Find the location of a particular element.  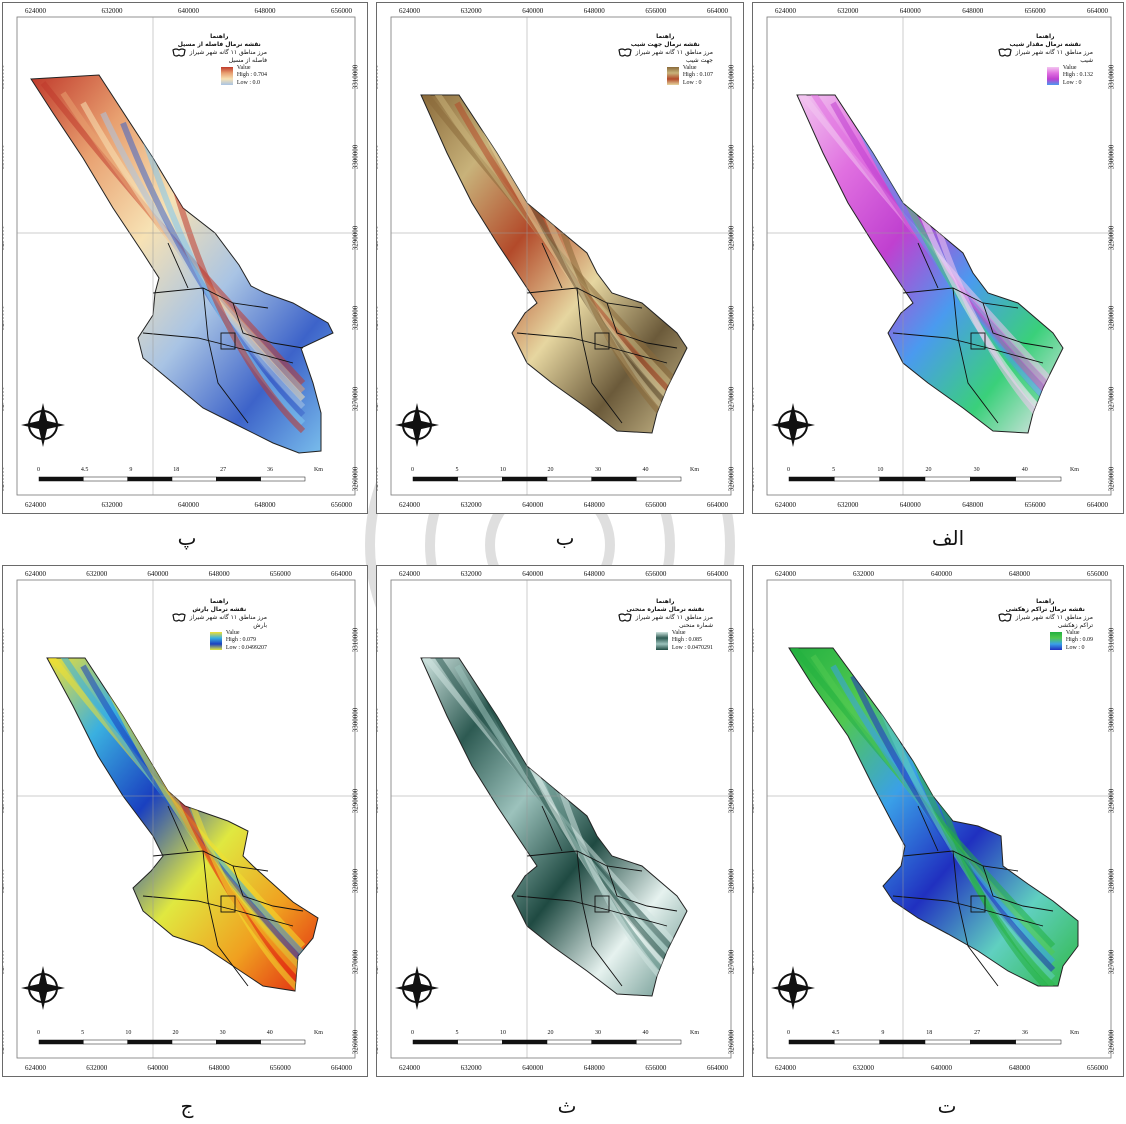

caption-th: ث is located at coordinates (567, 1106).